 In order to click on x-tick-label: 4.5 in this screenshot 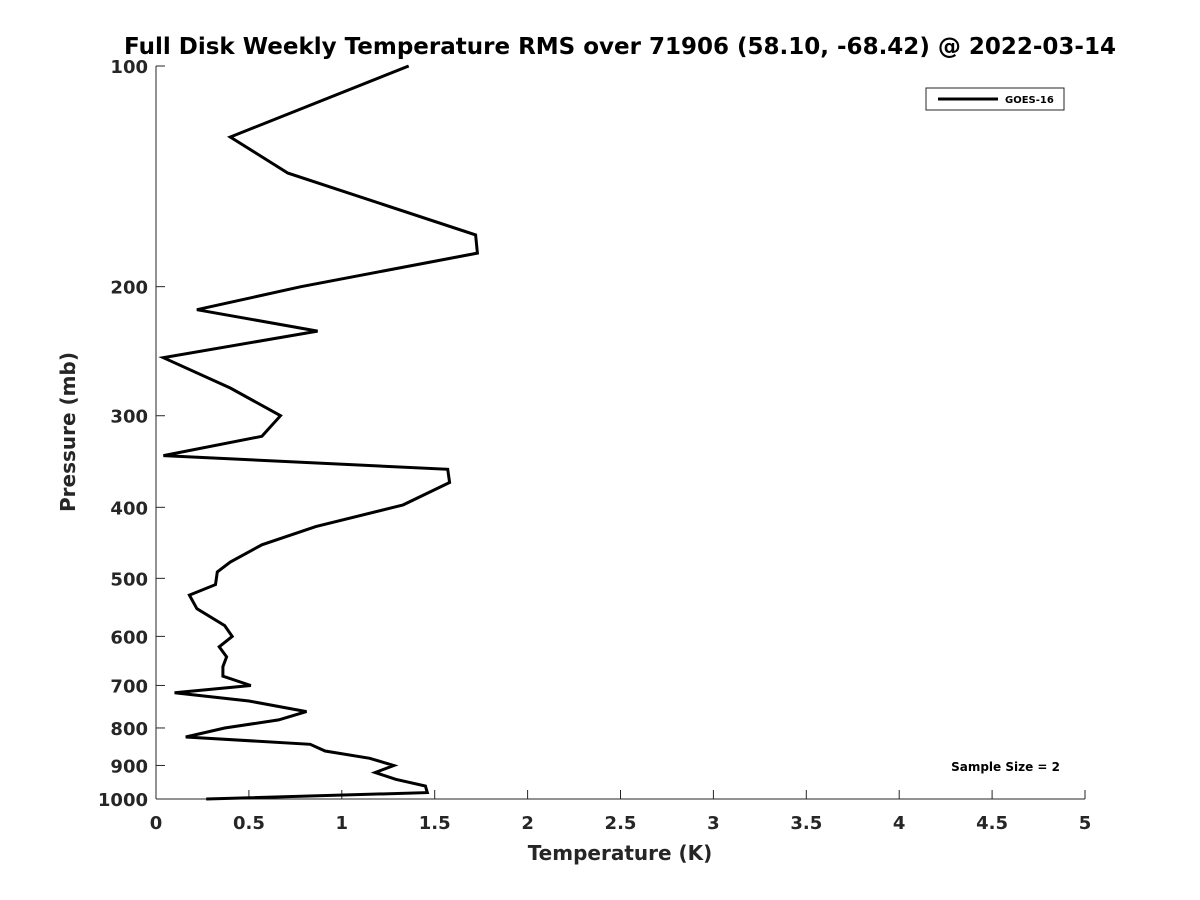, I will do `click(992, 823)`.